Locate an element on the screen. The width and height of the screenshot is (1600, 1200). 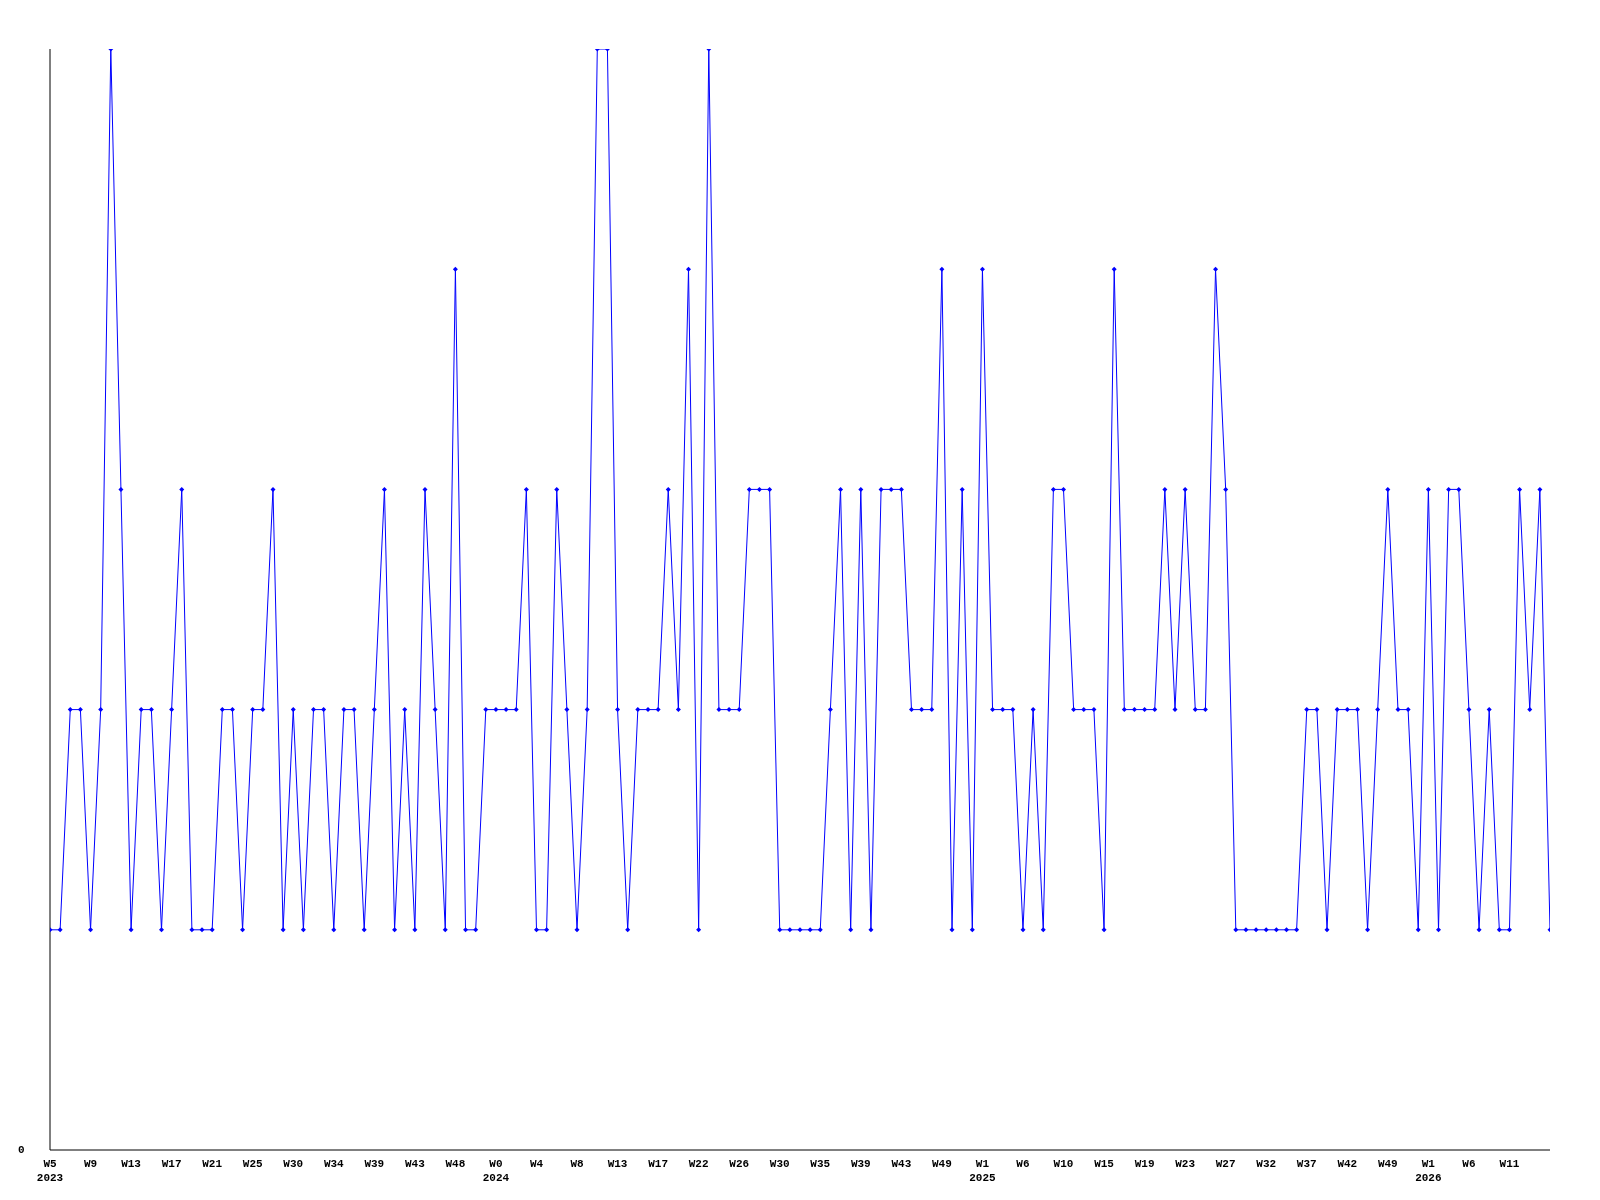
x-tick-label: W35 is located at coordinates (820, 1164).